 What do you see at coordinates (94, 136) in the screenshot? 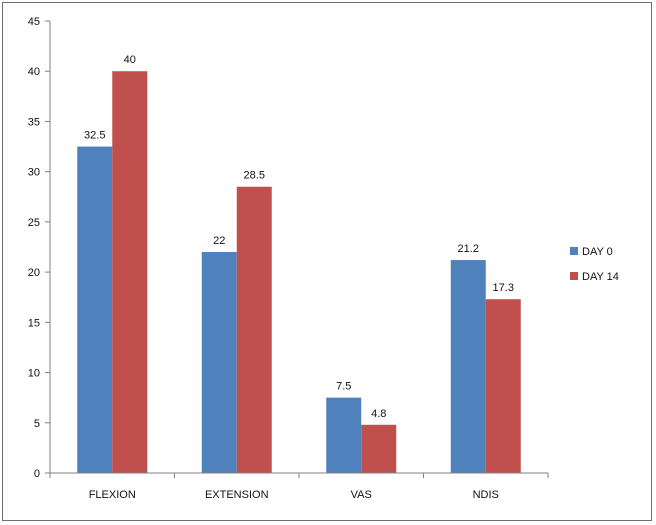
I see `data-label: 32.5` at bounding box center [94, 136].